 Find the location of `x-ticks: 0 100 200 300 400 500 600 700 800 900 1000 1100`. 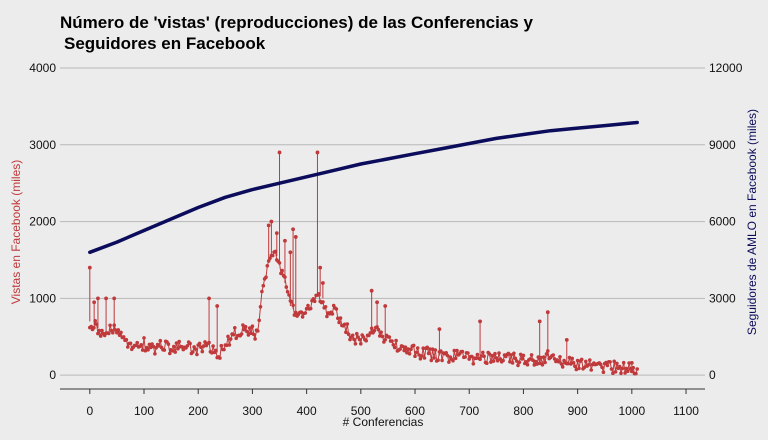

x-ticks: 0 100 200 300 400 500 600 700 800 900 1000 1100 is located at coordinates (392, 403).